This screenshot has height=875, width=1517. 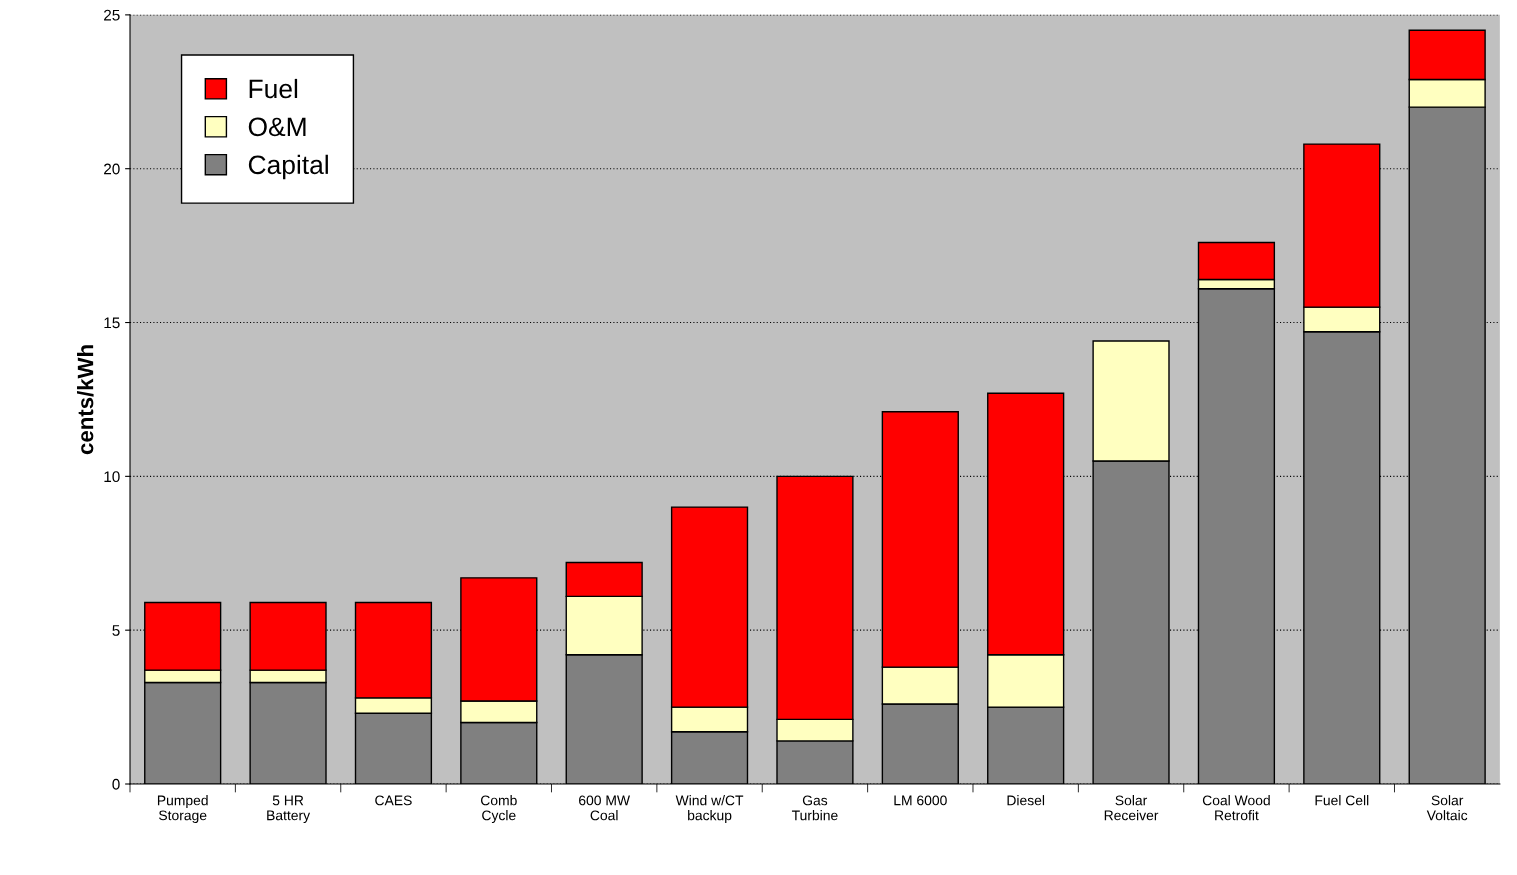 What do you see at coordinates (499, 809) in the screenshot?
I see `x-tick-label: Comb Cycle` at bounding box center [499, 809].